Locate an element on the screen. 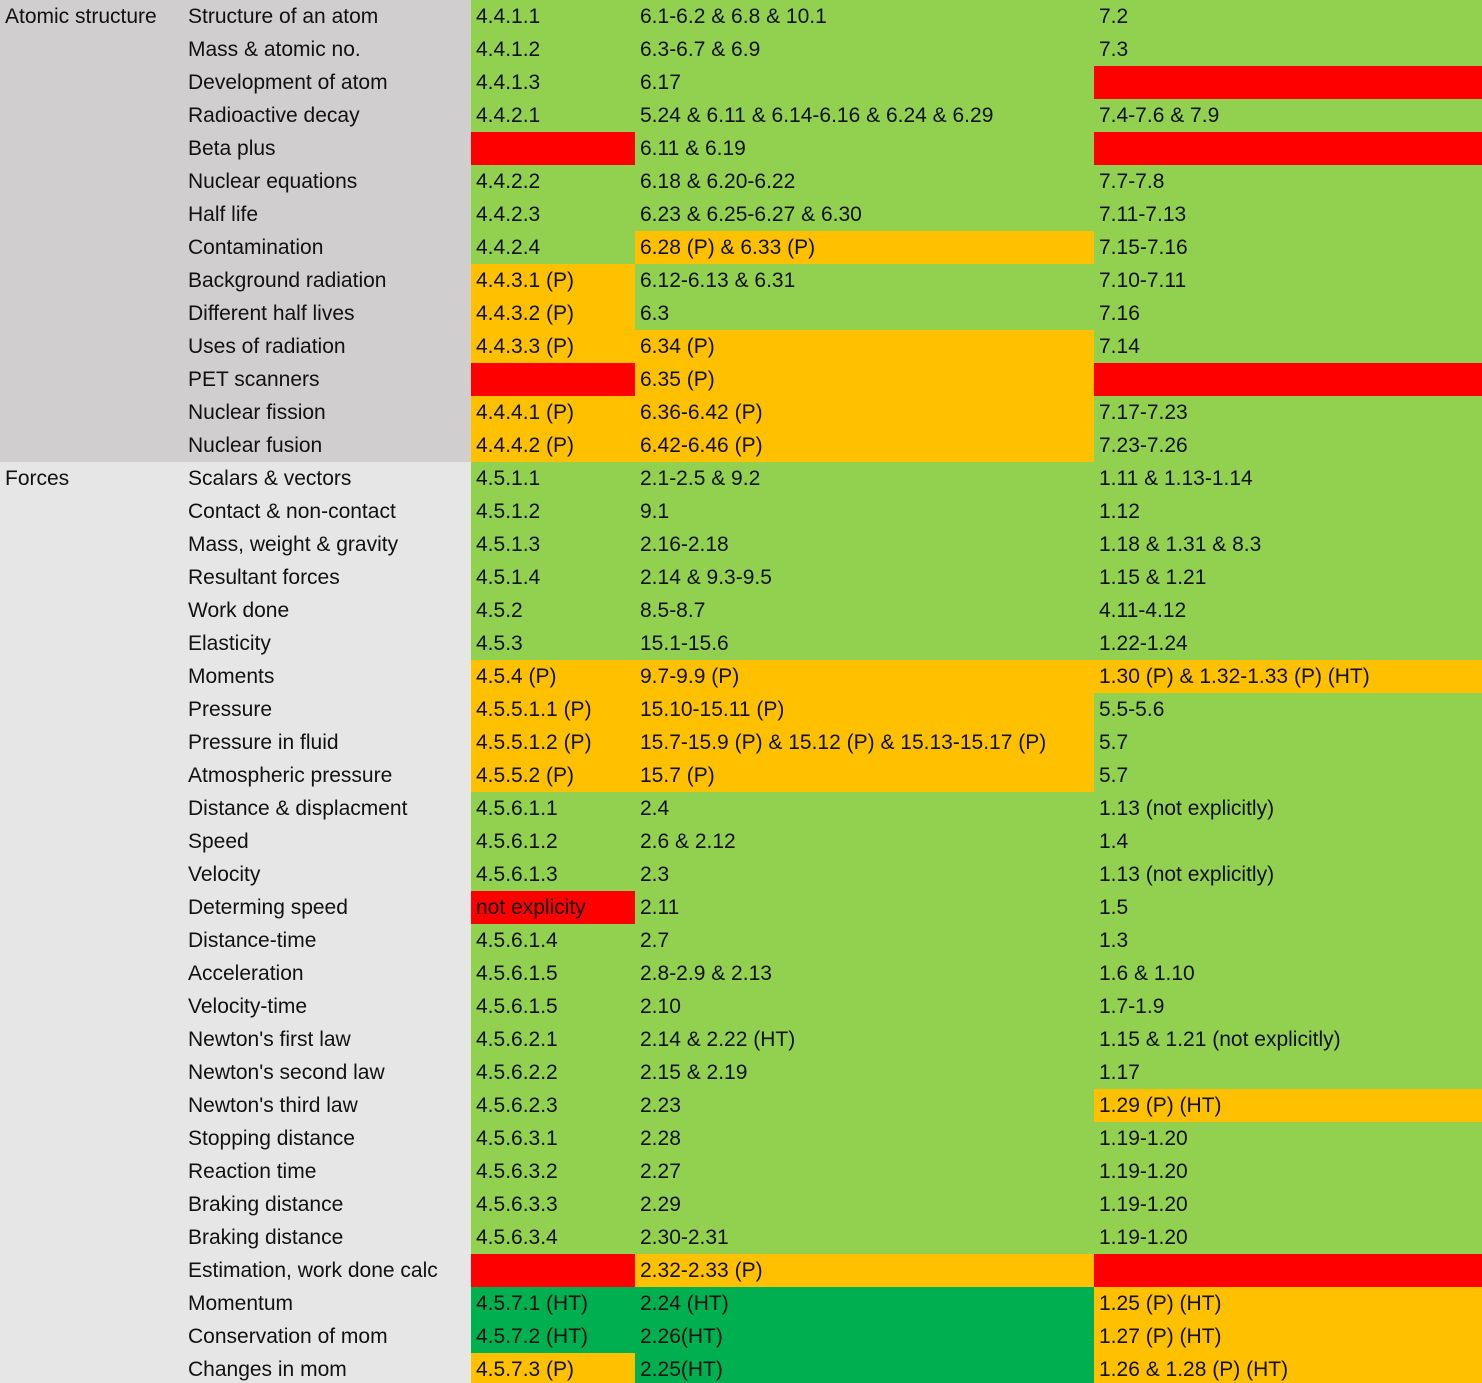 This screenshot has width=1482, height=1383. status-cell: 7.7-7.8 is located at coordinates (1288, 181).